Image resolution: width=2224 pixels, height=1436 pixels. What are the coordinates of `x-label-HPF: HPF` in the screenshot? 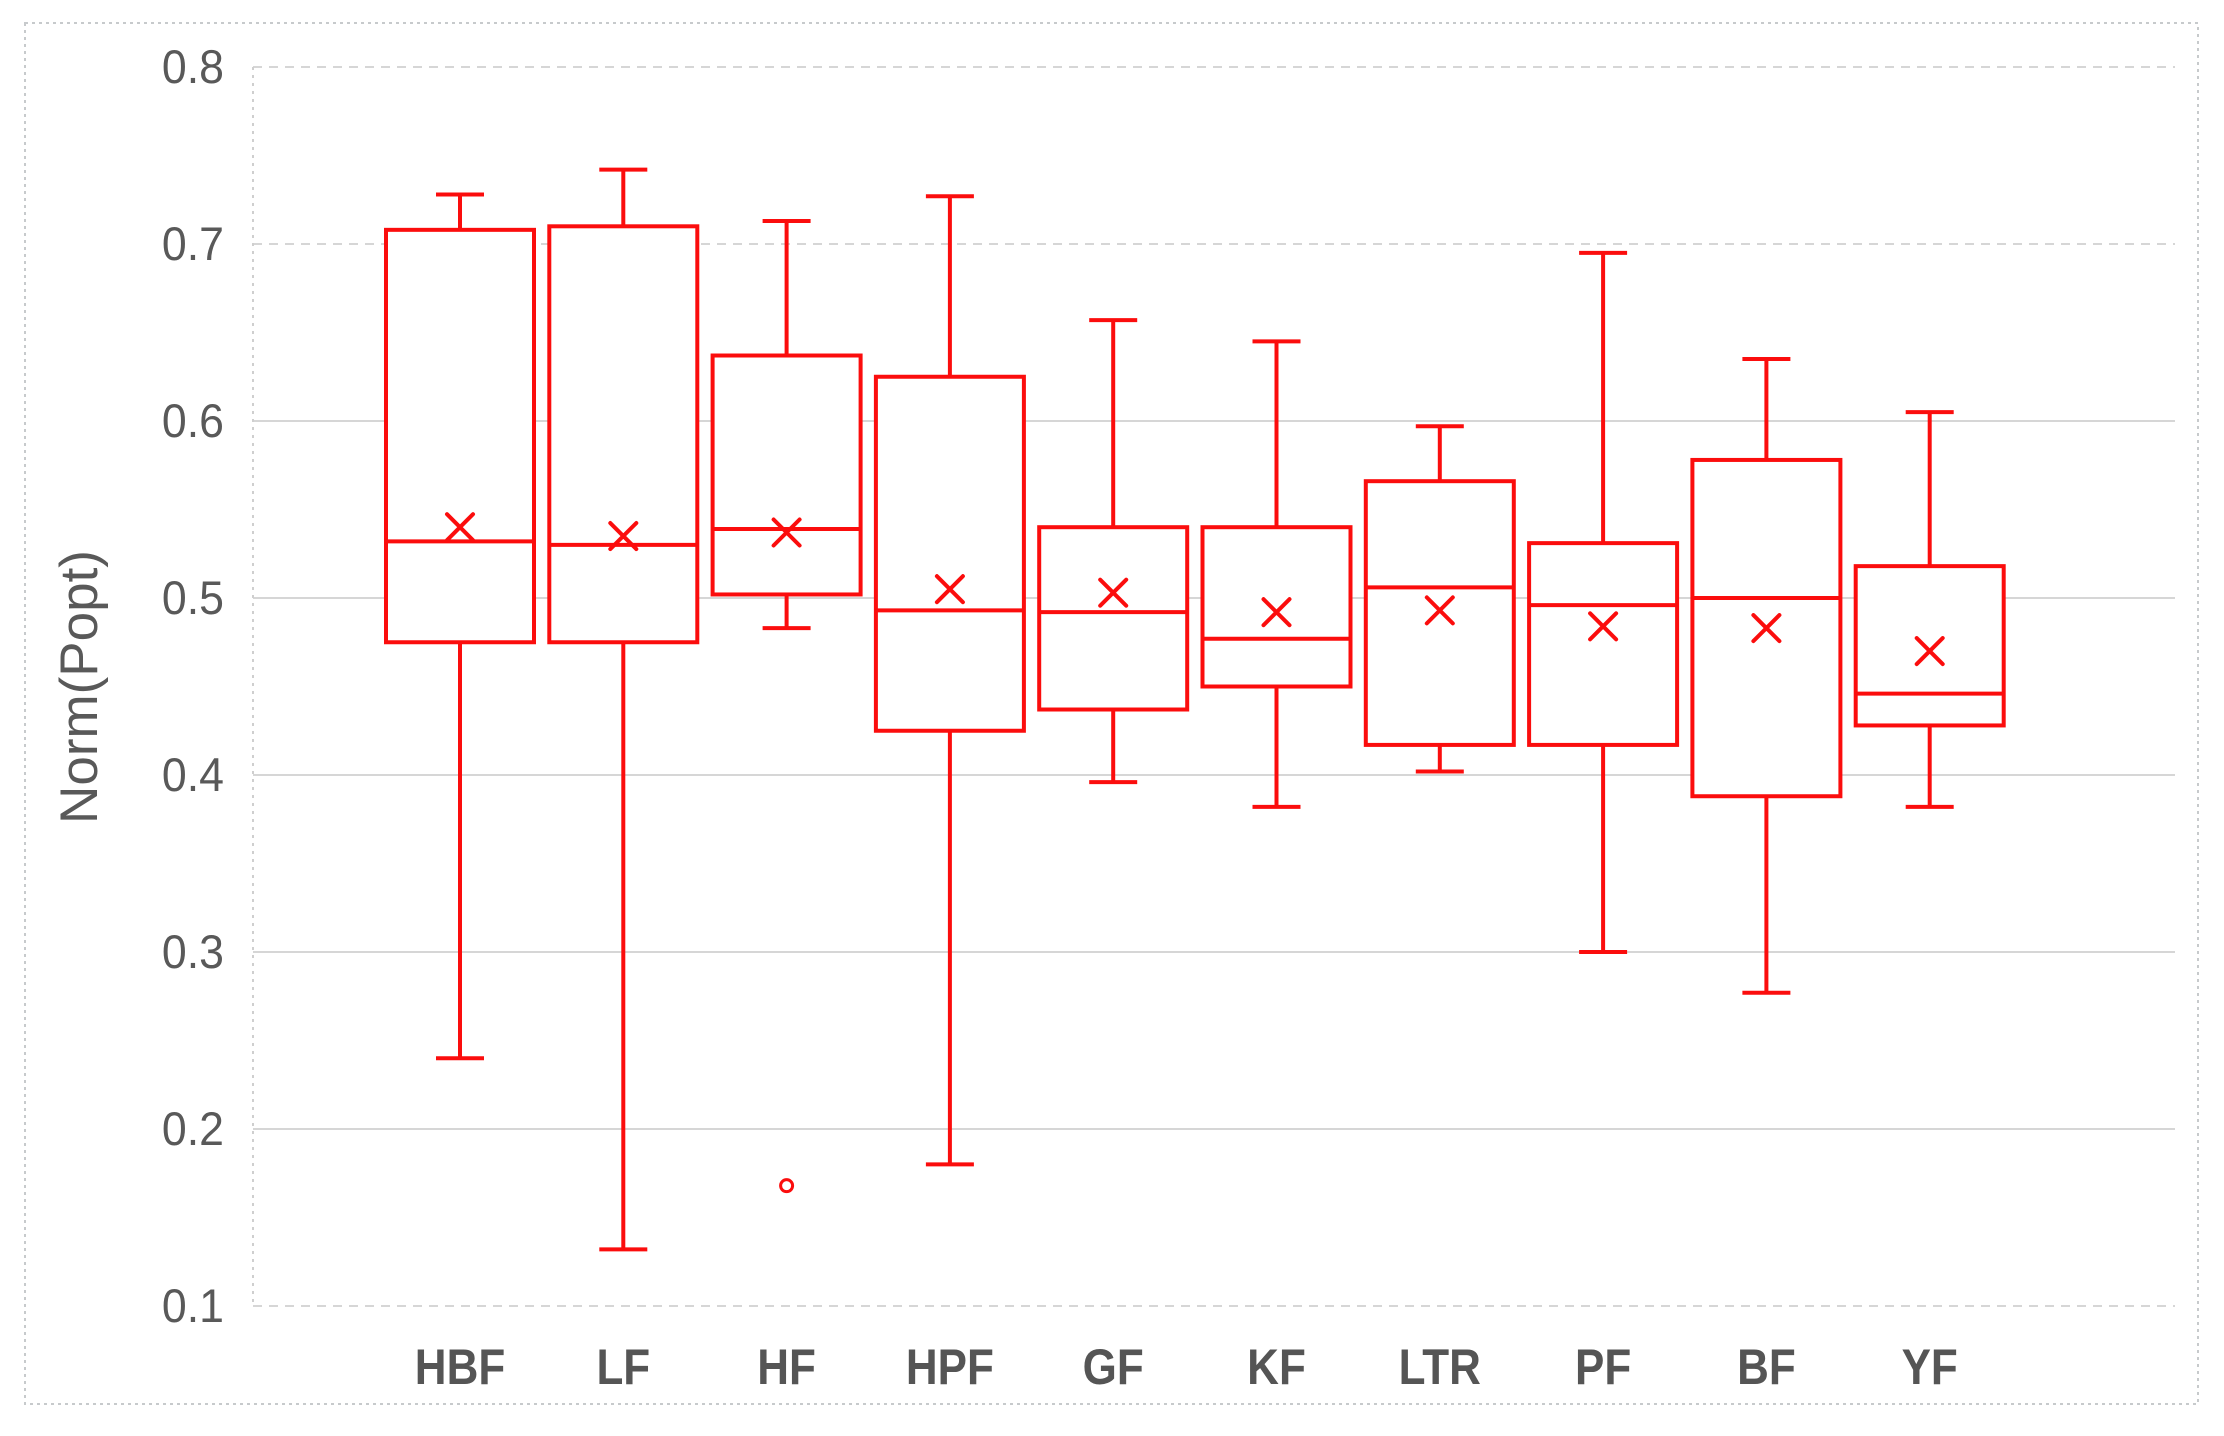 It's located at (950, 1366).